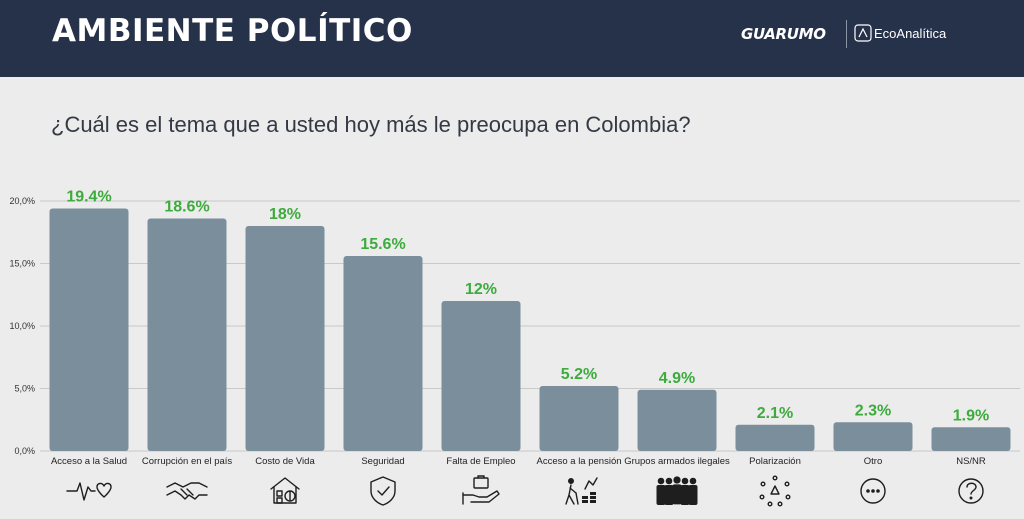 Image resolution: width=1024 pixels, height=519 pixels. What do you see at coordinates (22, 201) in the screenshot?
I see `y-tick-label: 20,0%` at bounding box center [22, 201].